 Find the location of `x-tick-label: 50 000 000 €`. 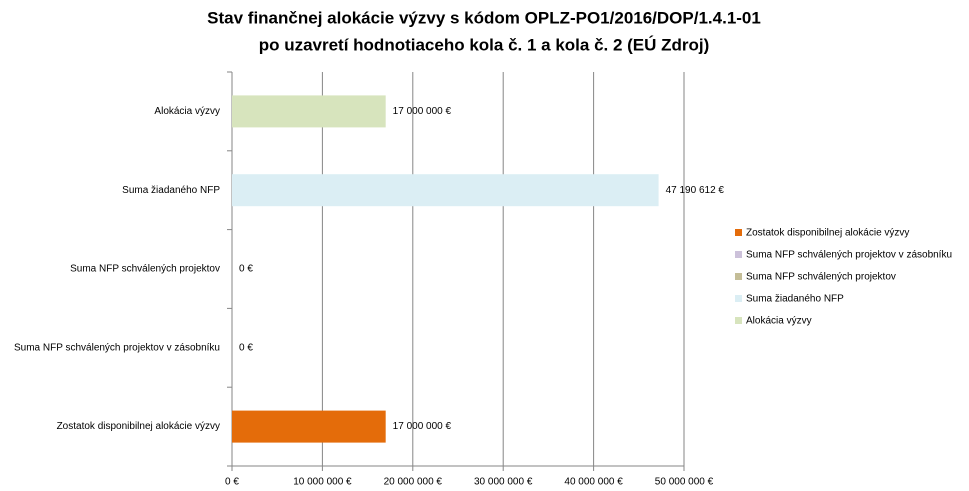

x-tick-label: 50 000 000 € is located at coordinates (684, 482).